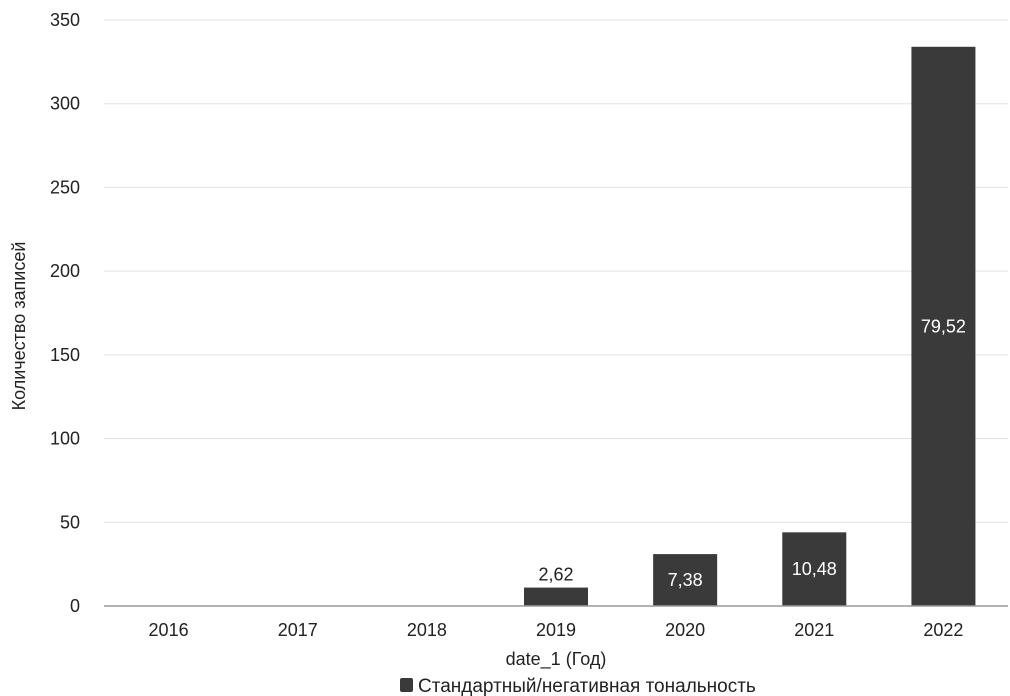  I want to click on x-axis-ticks: 2016 2017 2018 2019 2020 2021 2022, so click(556, 630).